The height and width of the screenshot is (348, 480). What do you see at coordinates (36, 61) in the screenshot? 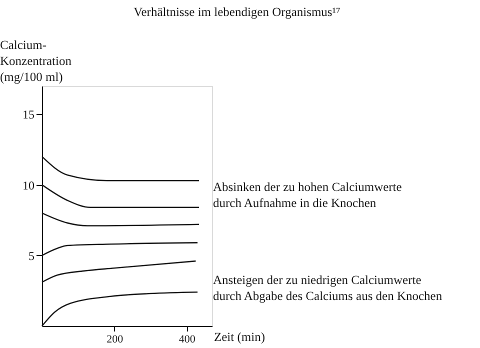
I see `y-axis-title: Calcium- Konzentration (mg/100 ml)` at bounding box center [36, 61].